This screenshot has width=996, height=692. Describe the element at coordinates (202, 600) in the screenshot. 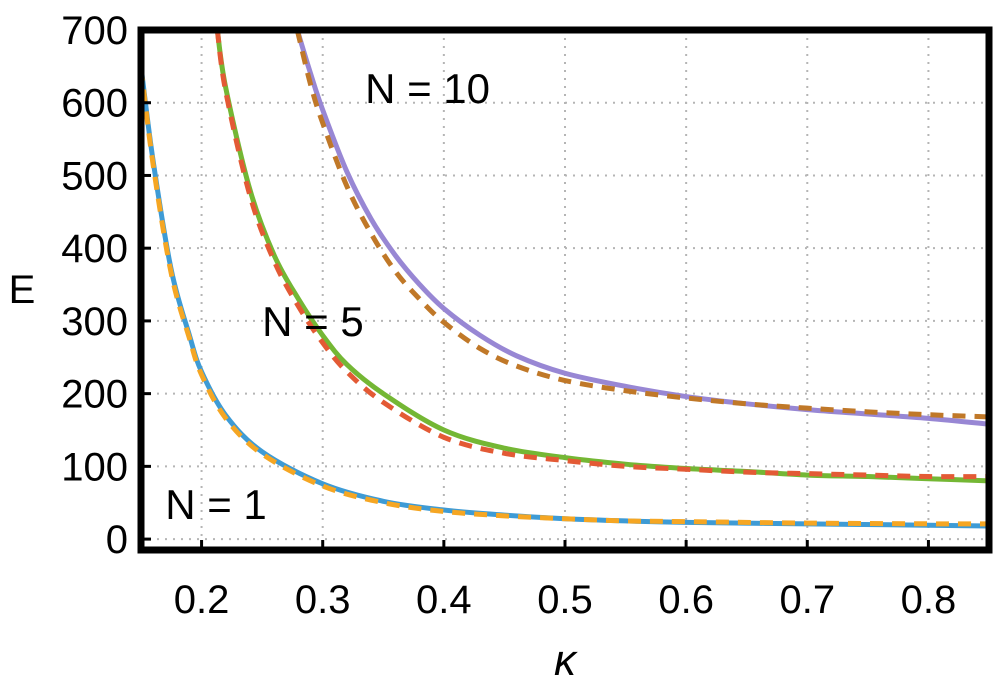

I see `x-tick-label: 0.2` at that location.